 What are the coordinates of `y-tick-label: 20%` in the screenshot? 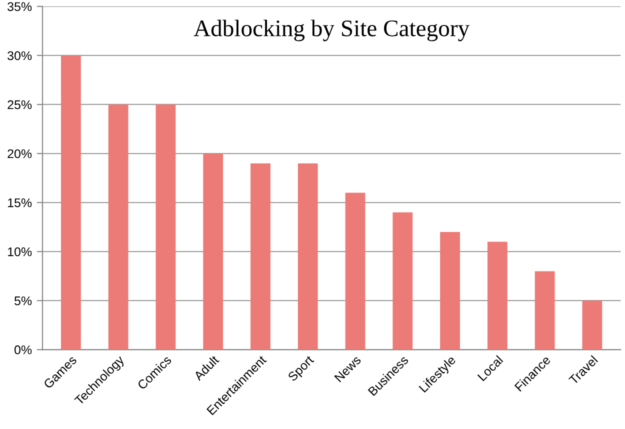 It's located at (20, 153).